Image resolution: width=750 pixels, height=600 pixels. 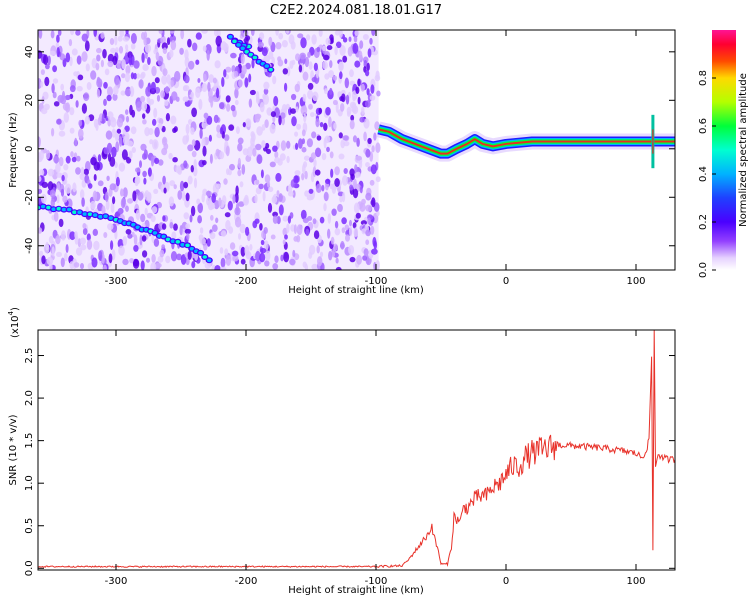 I want to click on snr-xlabel: Height of straight line (km), so click(x=356, y=590).